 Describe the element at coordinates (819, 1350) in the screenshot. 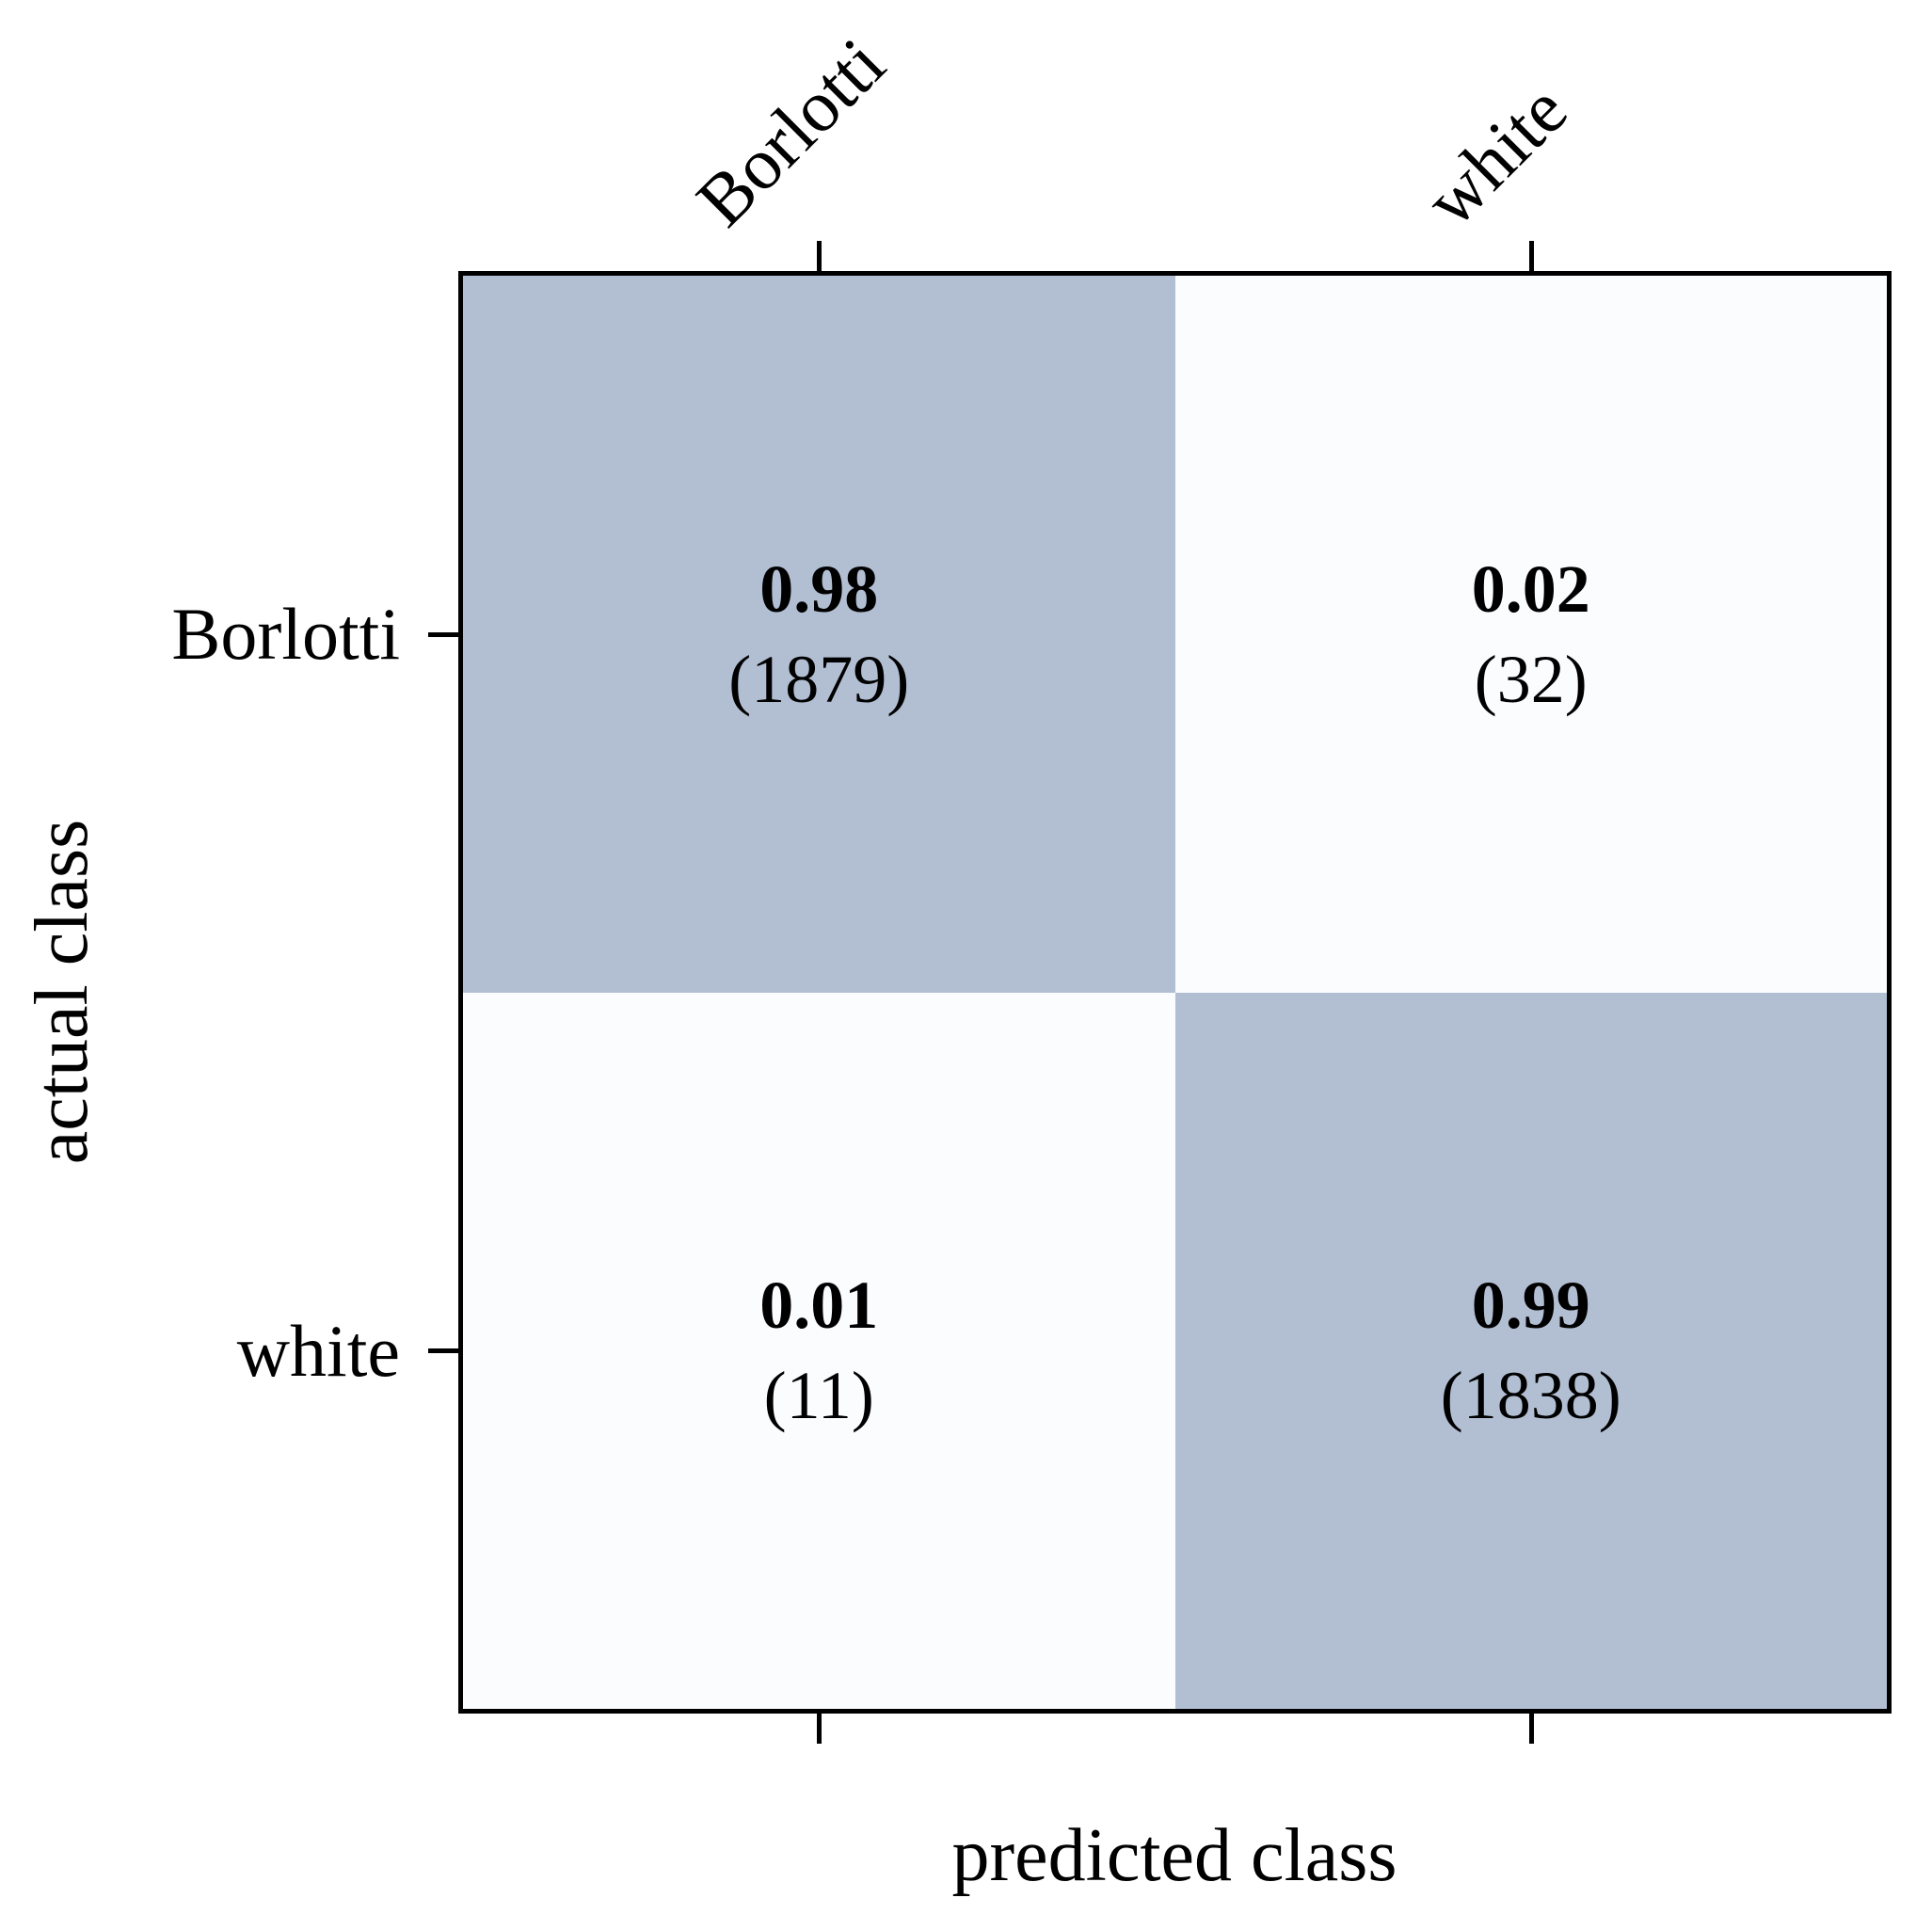

I see `cell-actual-white-pred-borlotti: 0.01 (11)` at that location.